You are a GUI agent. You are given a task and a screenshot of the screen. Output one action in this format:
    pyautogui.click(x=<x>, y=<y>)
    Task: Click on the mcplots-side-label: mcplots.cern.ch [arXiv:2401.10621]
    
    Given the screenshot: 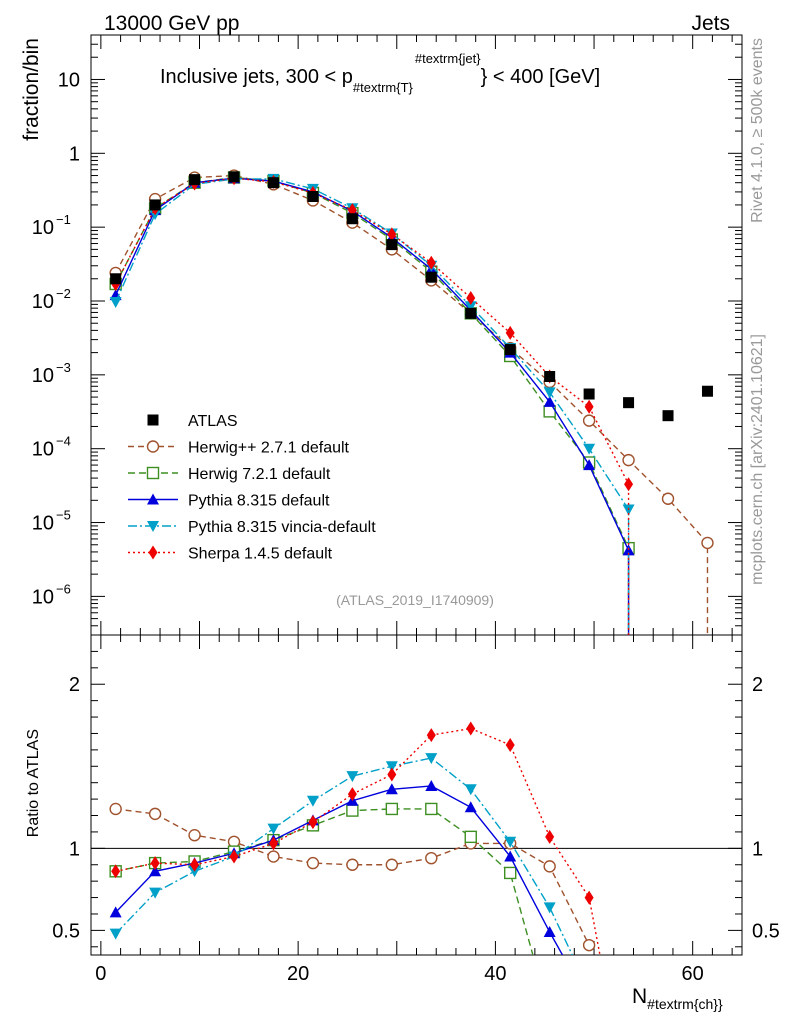 What is the action you would take?
    pyautogui.click(x=757, y=459)
    